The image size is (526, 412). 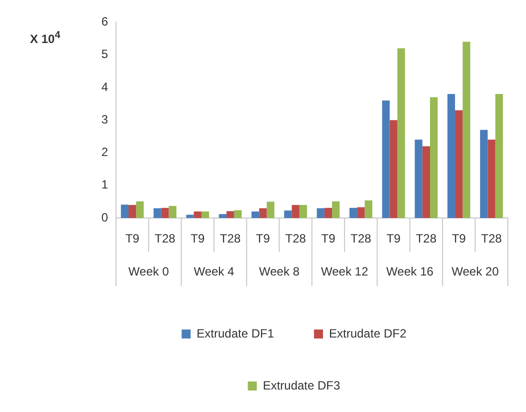 I want to click on text: Week 4, so click(x=214, y=271).